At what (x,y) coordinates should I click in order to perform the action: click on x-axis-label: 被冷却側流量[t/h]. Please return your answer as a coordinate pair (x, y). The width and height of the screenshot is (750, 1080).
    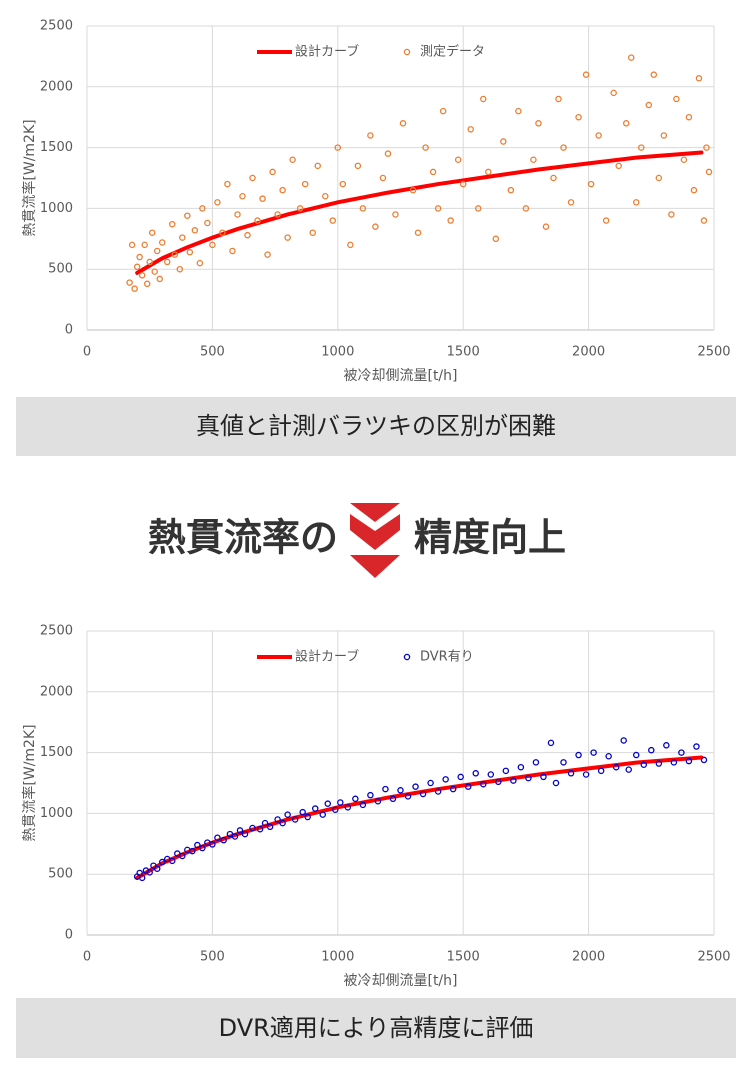
    Looking at the image, I should click on (400, 981).